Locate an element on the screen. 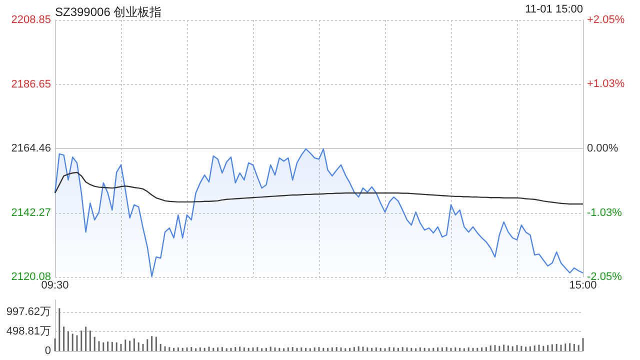 The height and width of the screenshot is (360, 640). y2-tick-label: +1.03% is located at coordinates (606, 84).